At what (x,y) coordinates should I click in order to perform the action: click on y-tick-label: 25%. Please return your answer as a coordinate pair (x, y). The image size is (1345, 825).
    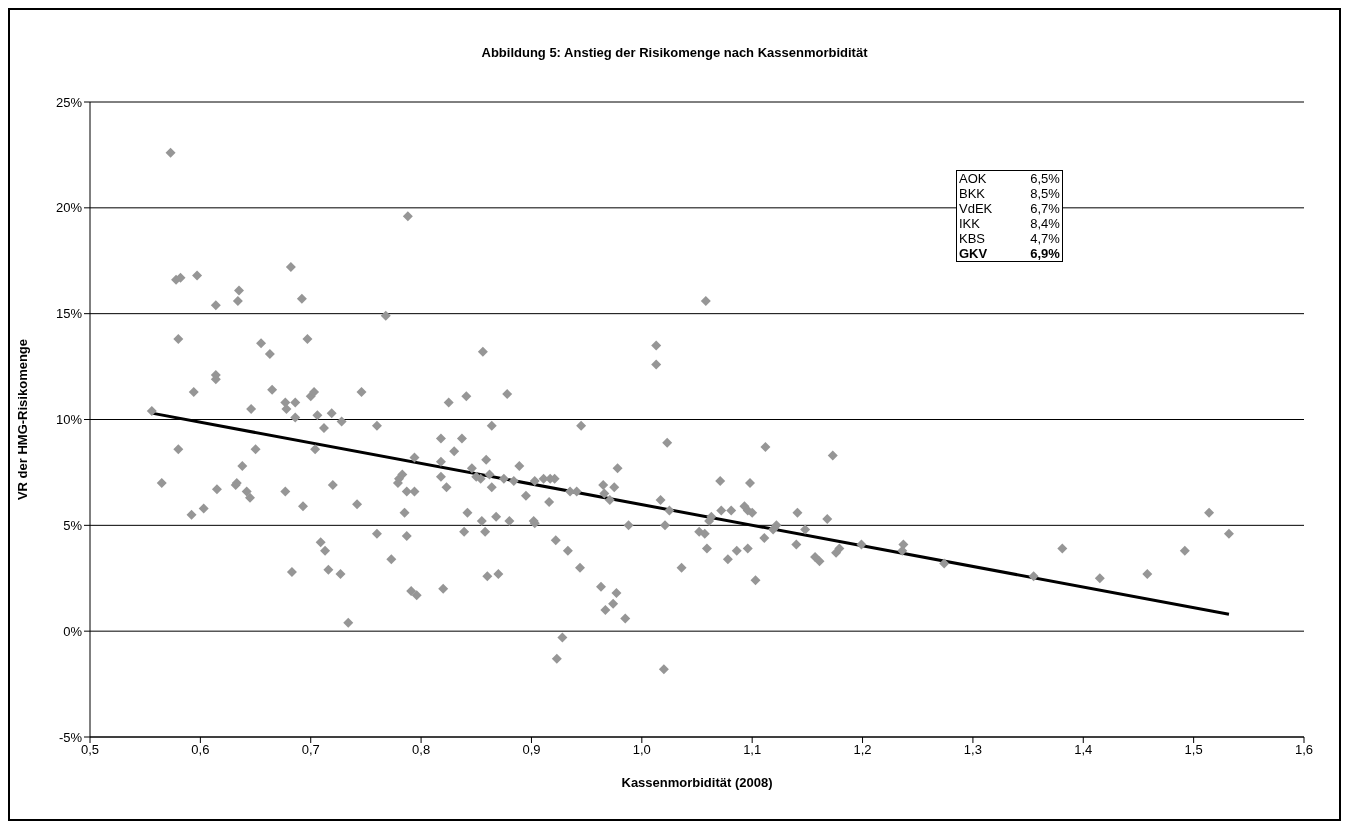
    Looking at the image, I should click on (69, 102).